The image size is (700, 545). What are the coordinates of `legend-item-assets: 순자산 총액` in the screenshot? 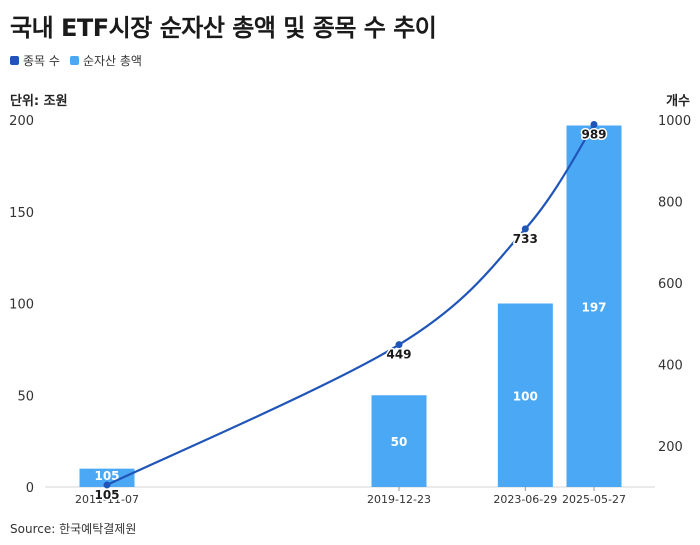 It's located at (105, 60).